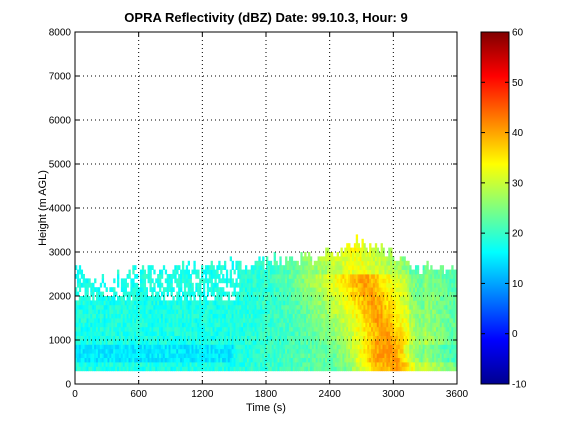 Image resolution: width=576 pixels, height=432 pixels. Describe the element at coordinates (250, 329) in the screenshot. I see `heatmap-cell-1907` at that location.